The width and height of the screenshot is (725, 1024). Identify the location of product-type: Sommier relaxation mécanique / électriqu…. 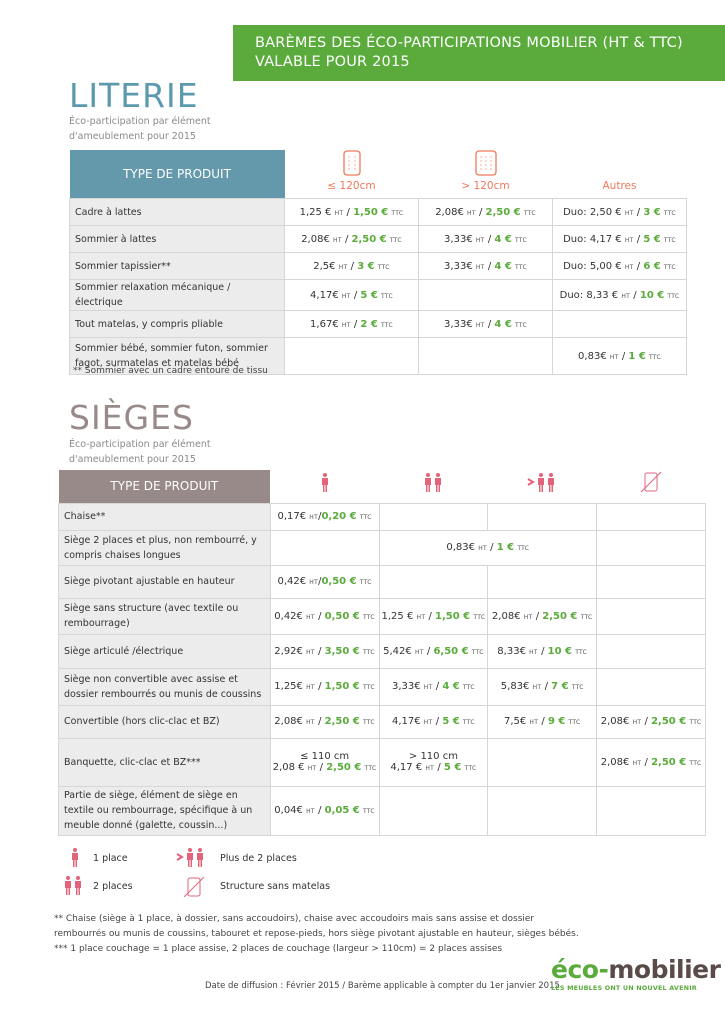
(177, 295).